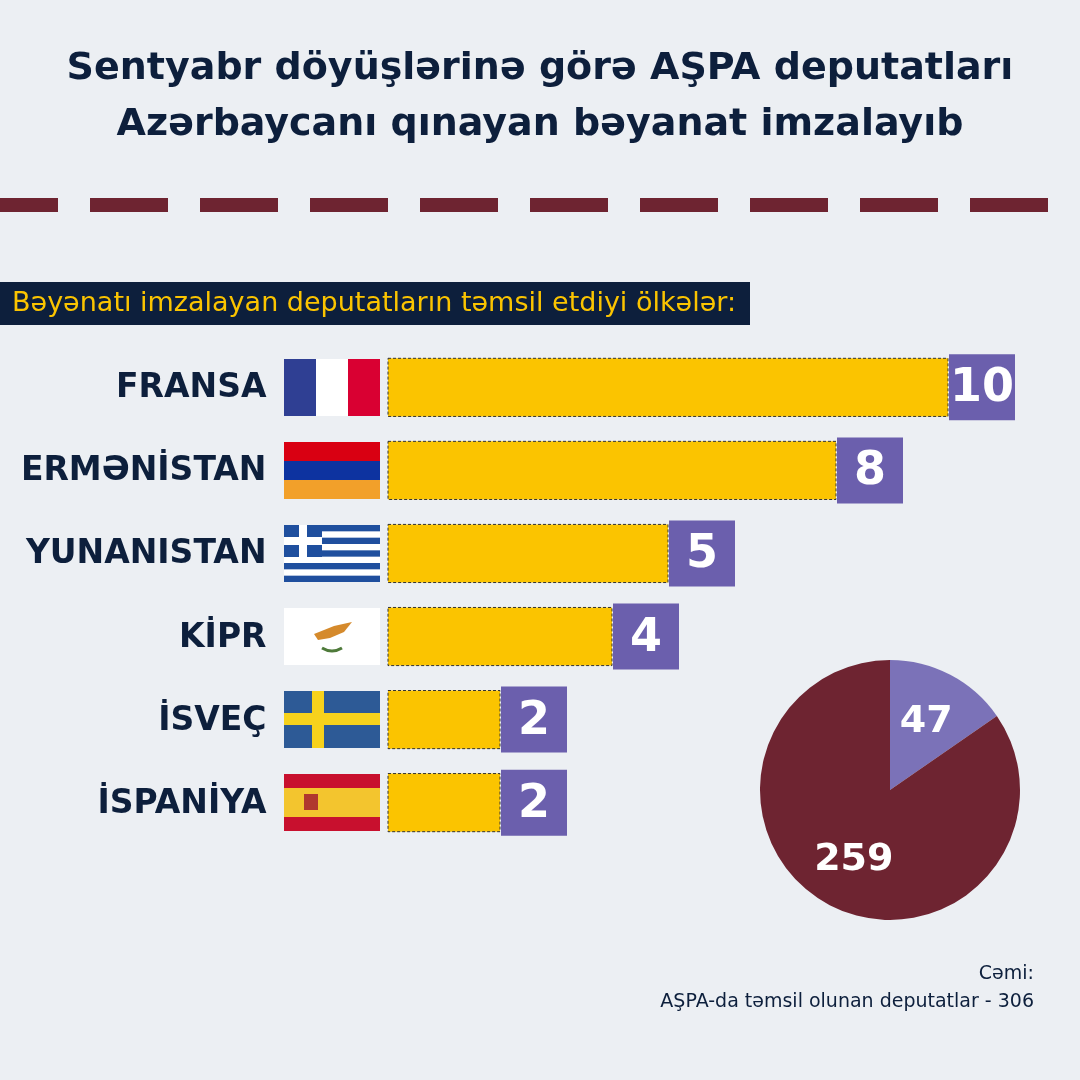  Describe the element at coordinates (847, 1000) in the screenshot. I see `text: AŞPA-da təmsil olunan deputatlar - 306` at that location.